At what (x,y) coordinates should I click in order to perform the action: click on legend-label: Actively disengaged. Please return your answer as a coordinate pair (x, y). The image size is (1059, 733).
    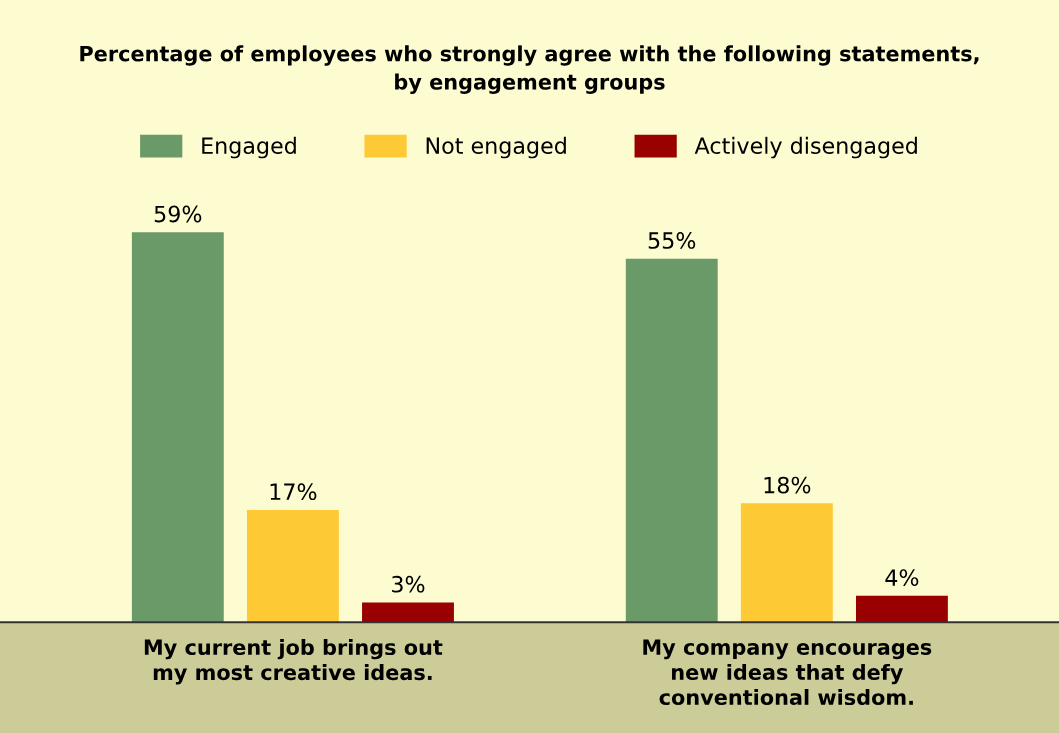
    Looking at the image, I should click on (805, 147).